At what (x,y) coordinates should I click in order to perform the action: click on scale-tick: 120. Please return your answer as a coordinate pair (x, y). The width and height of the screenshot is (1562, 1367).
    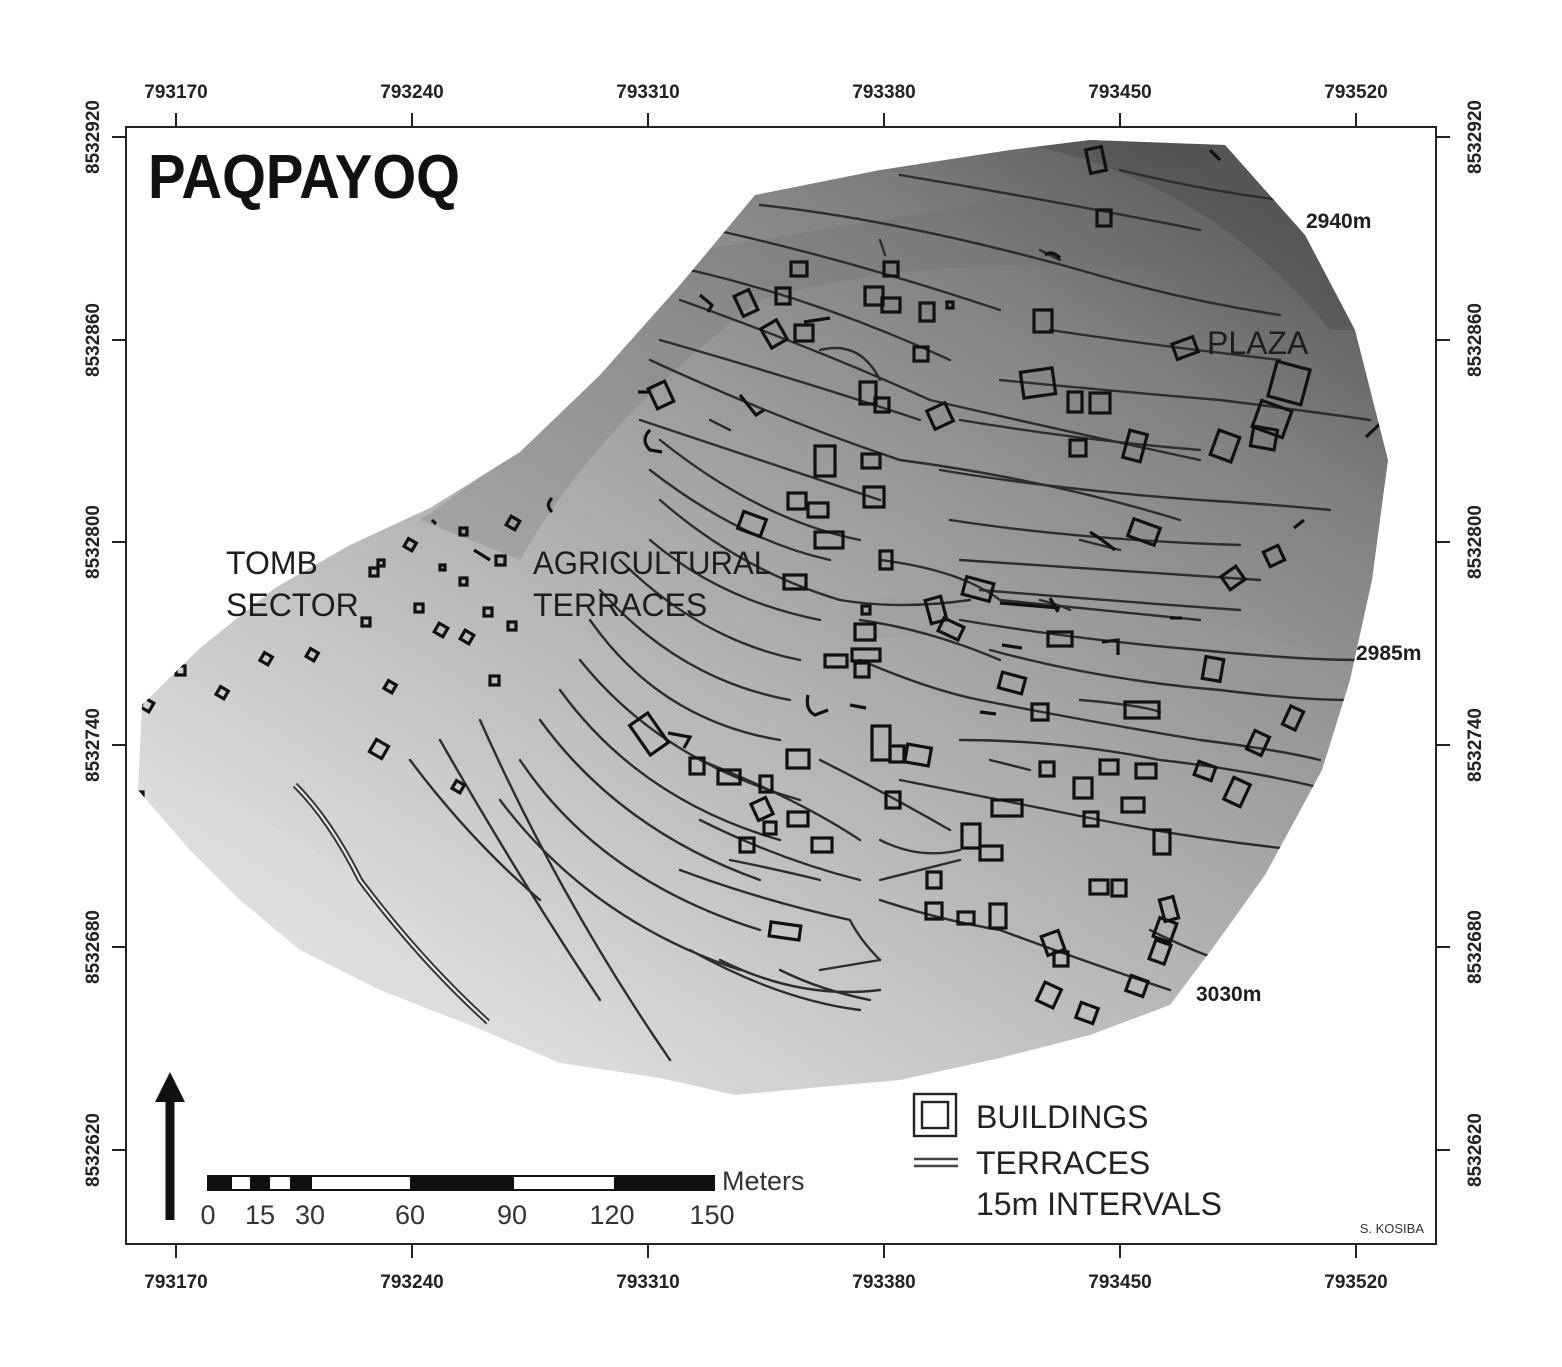
    Looking at the image, I should click on (611, 1215).